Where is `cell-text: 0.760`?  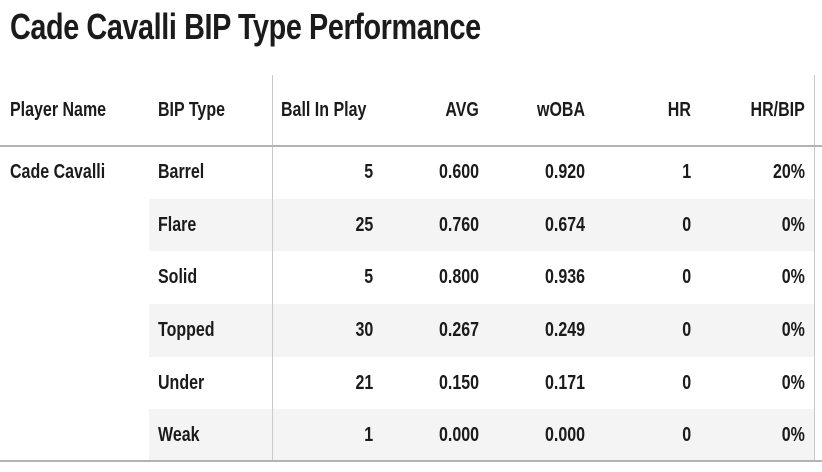
cell-text: 0.760 is located at coordinates (458, 224).